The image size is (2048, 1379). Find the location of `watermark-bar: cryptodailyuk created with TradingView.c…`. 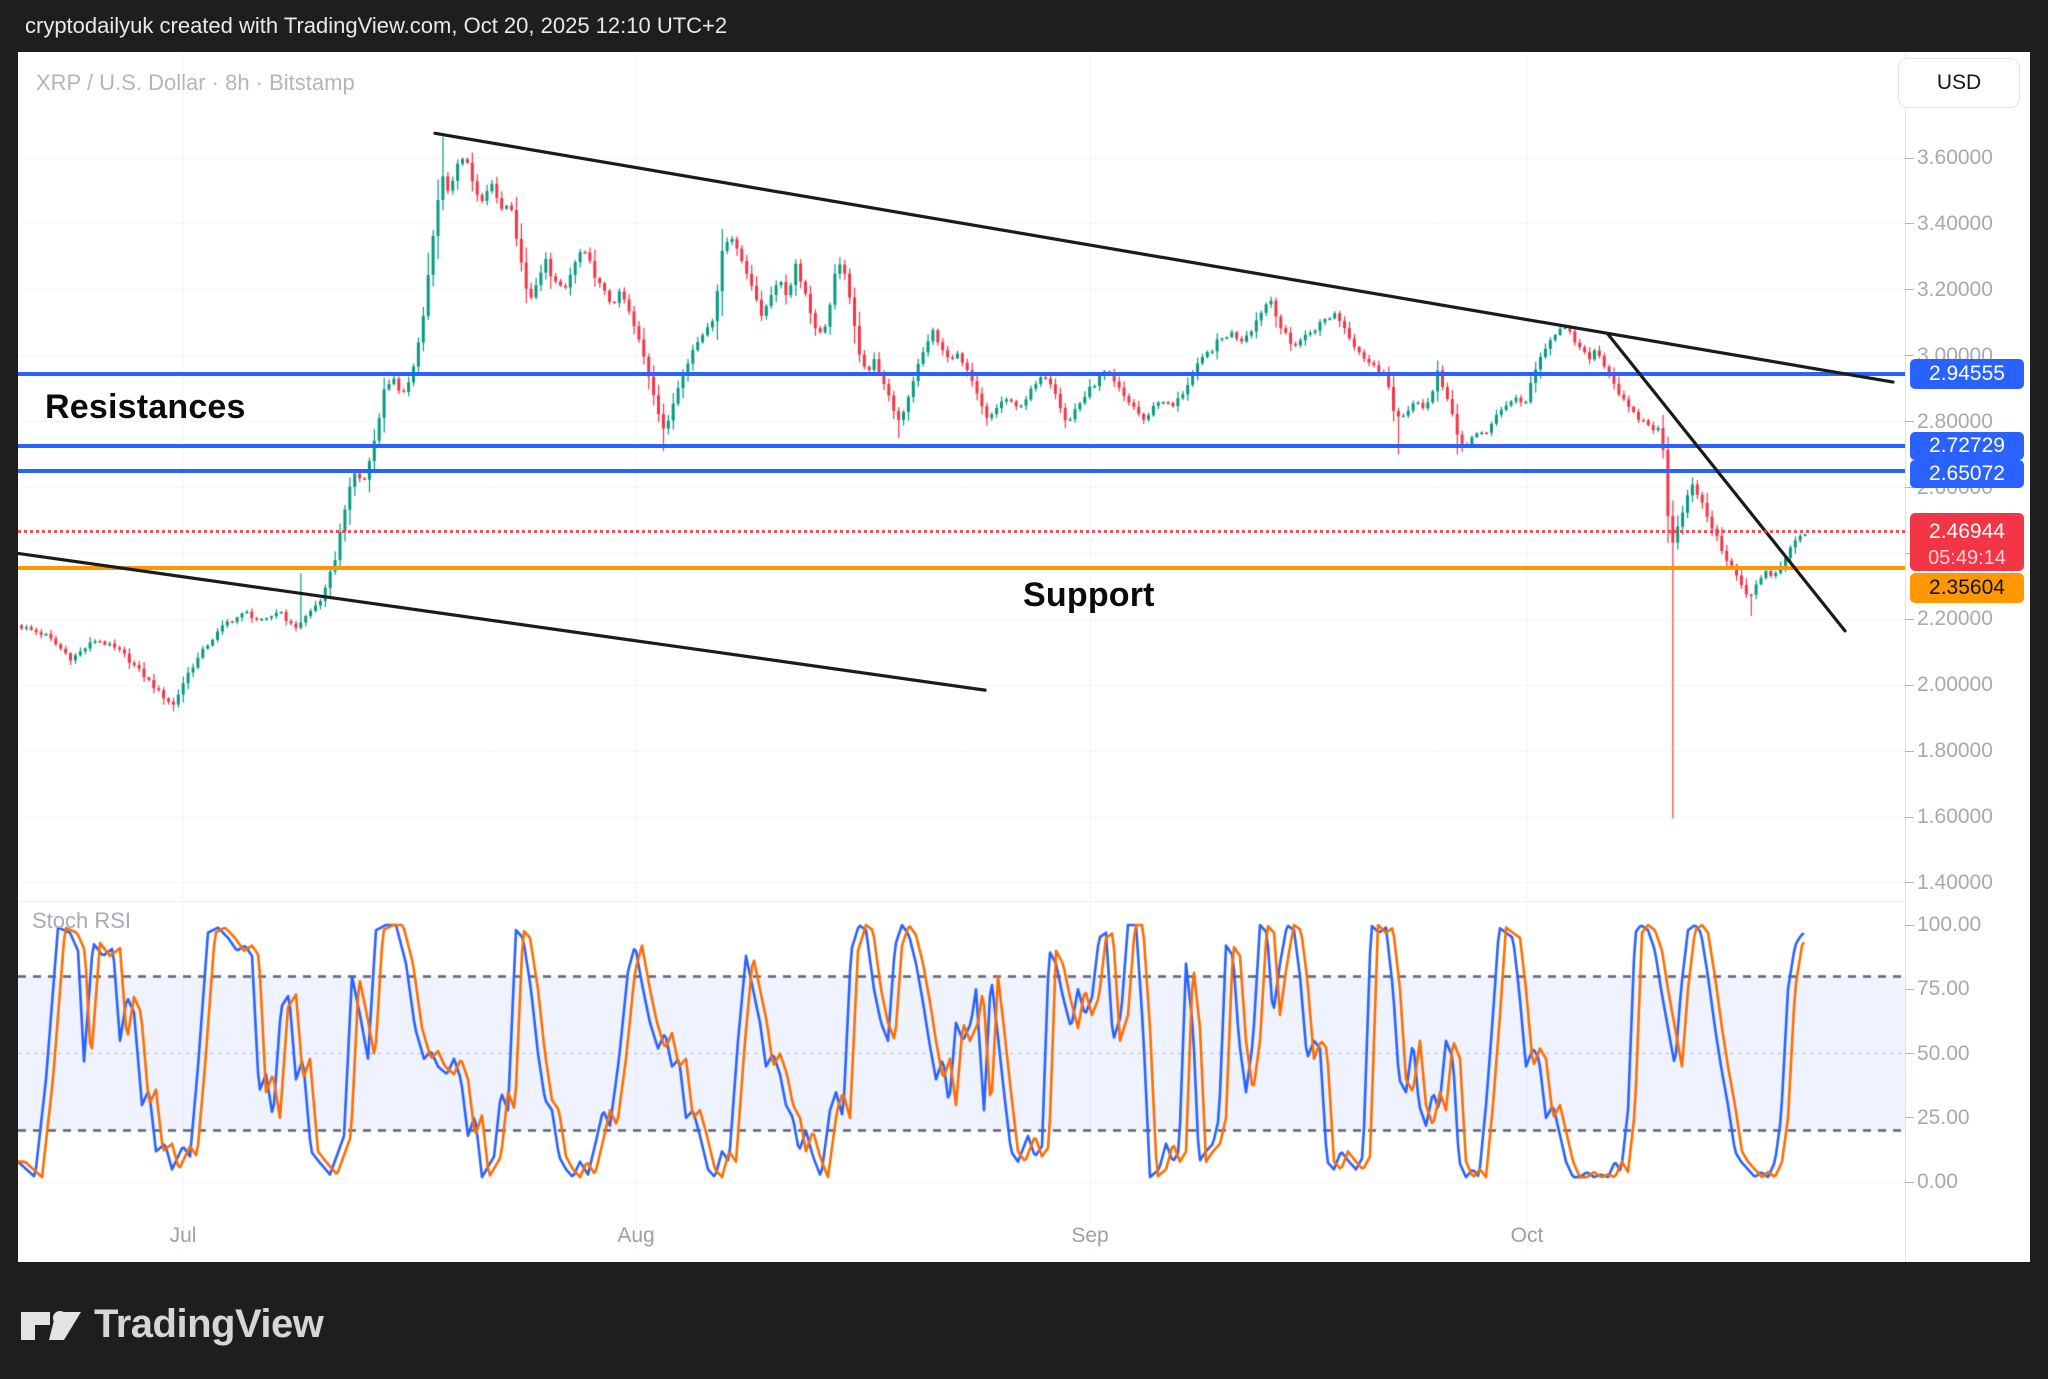

watermark-bar: cryptodailyuk created with TradingView.c… is located at coordinates (1024, 26).